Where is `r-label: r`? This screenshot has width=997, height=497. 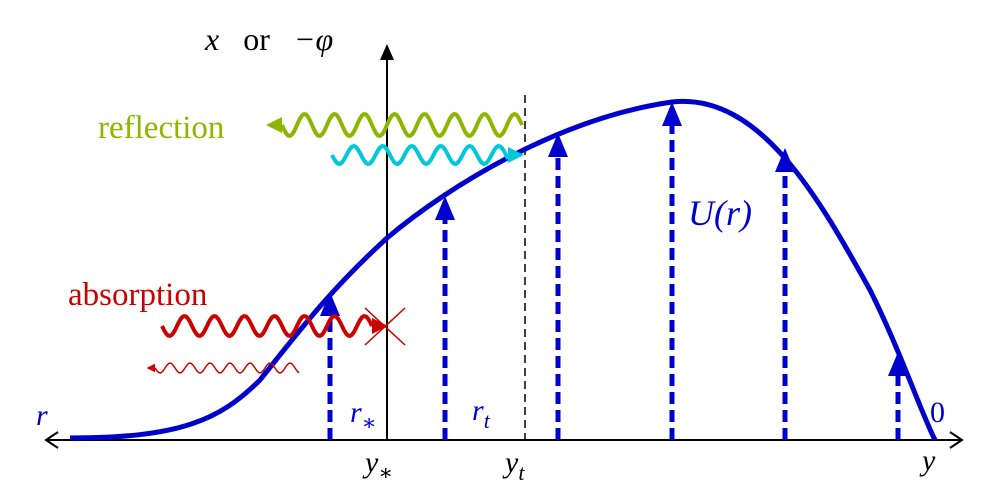
r-label: r is located at coordinates (42, 415).